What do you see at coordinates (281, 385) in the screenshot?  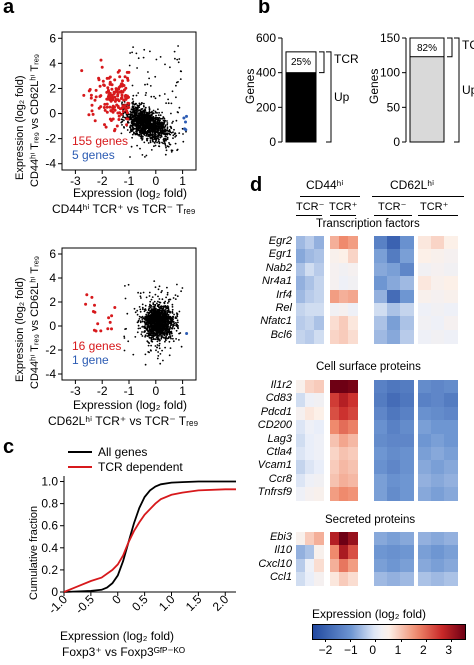 I see `heatmap-gene-label: Il1r2` at bounding box center [281, 385].